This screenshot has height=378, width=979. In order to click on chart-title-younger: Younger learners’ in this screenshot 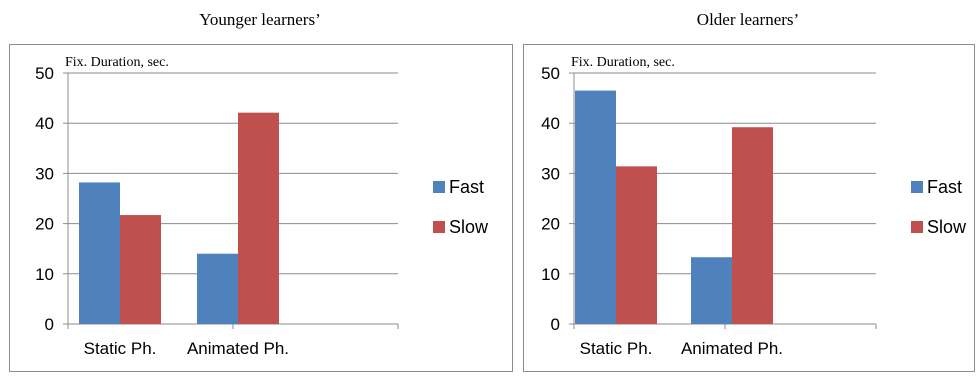, I will do `click(260, 19)`.